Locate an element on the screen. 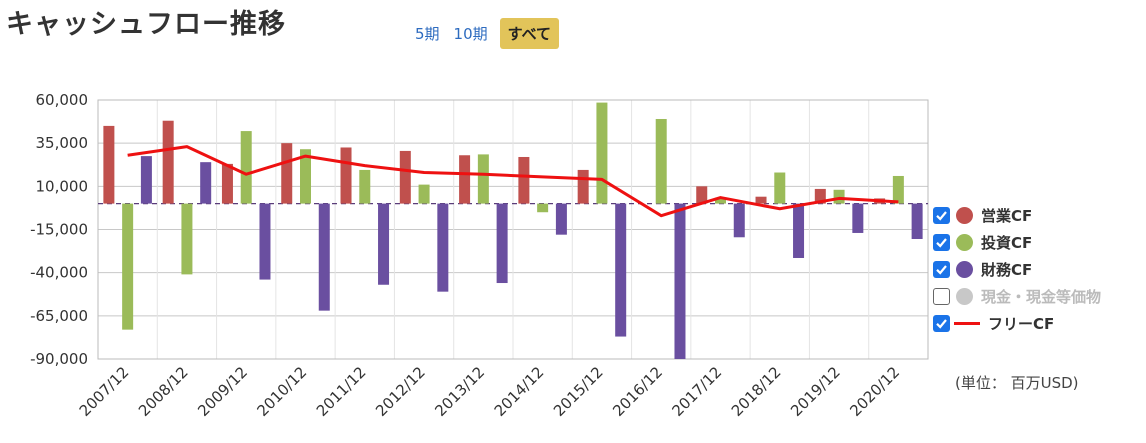  x-tick-label: 2011/12 is located at coordinates (341, 391).